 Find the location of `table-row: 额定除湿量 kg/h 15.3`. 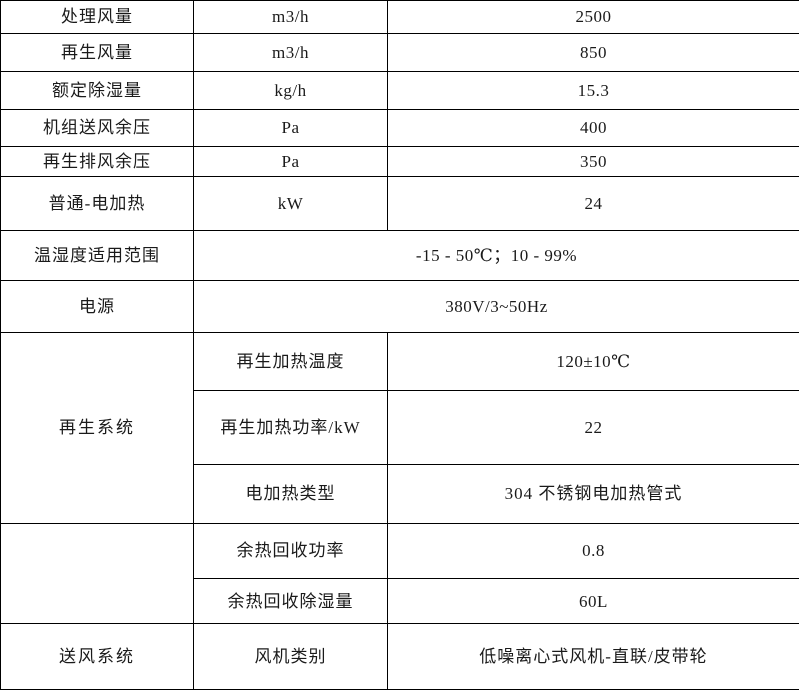

table-row: 额定除湿量 kg/h 15.3 is located at coordinates (399, 90).